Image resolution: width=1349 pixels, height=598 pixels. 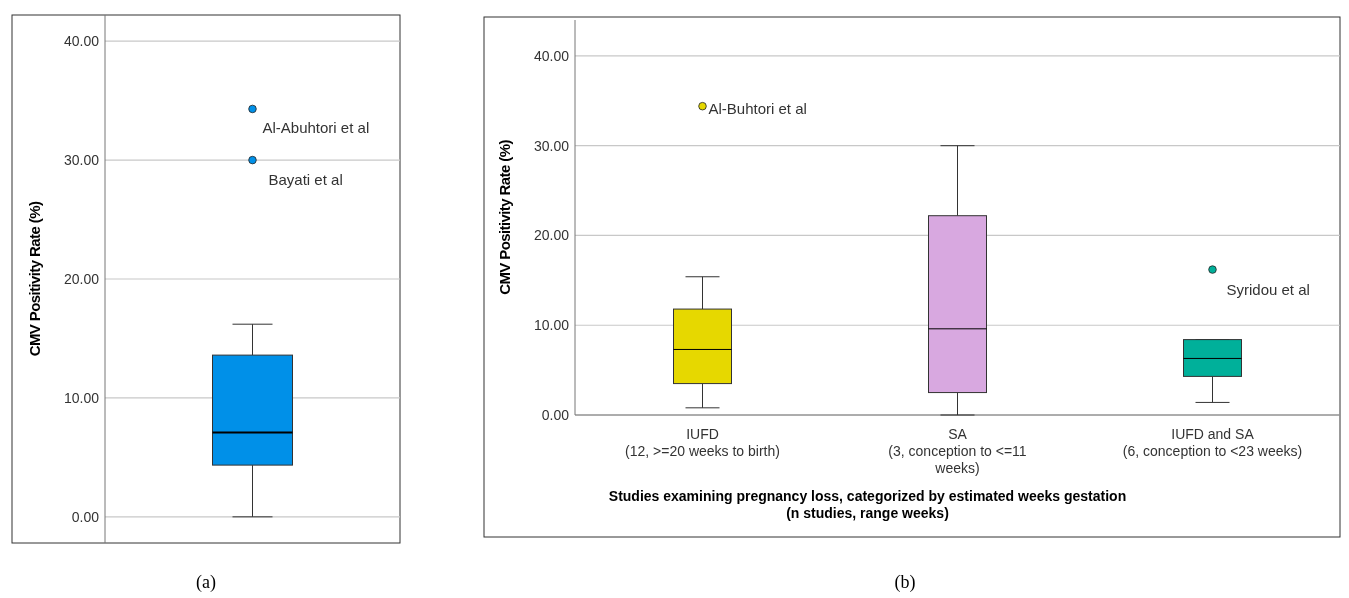 What do you see at coordinates (1212, 442) in the screenshot?
I see `x-tick-label: IUFD and SA (6, conception to <23 weeks)` at bounding box center [1212, 442].